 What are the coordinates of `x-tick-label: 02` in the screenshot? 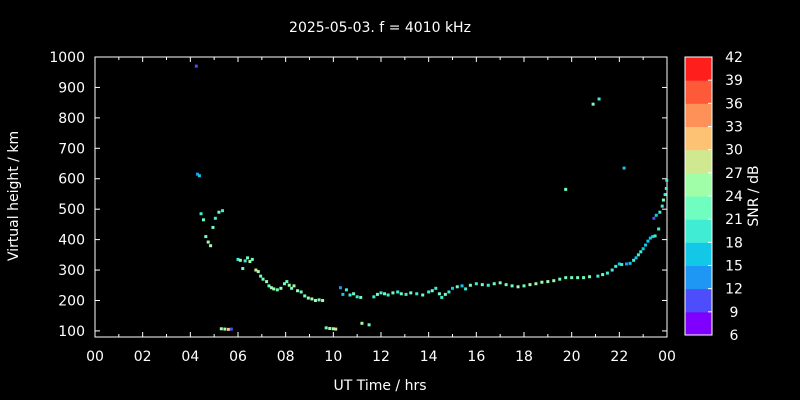 It's located at (143, 357).